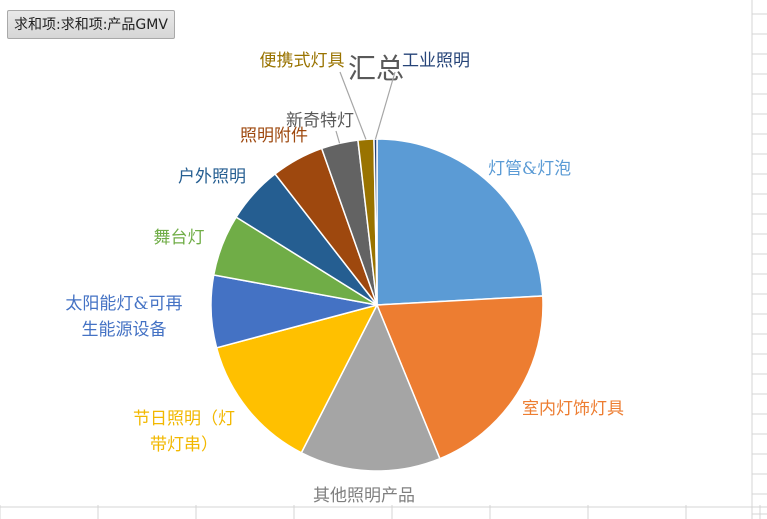 The width and height of the screenshot is (767, 519). What do you see at coordinates (436, 61) in the screenshot?
I see `slice-label: 工业照明` at bounding box center [436, 61].